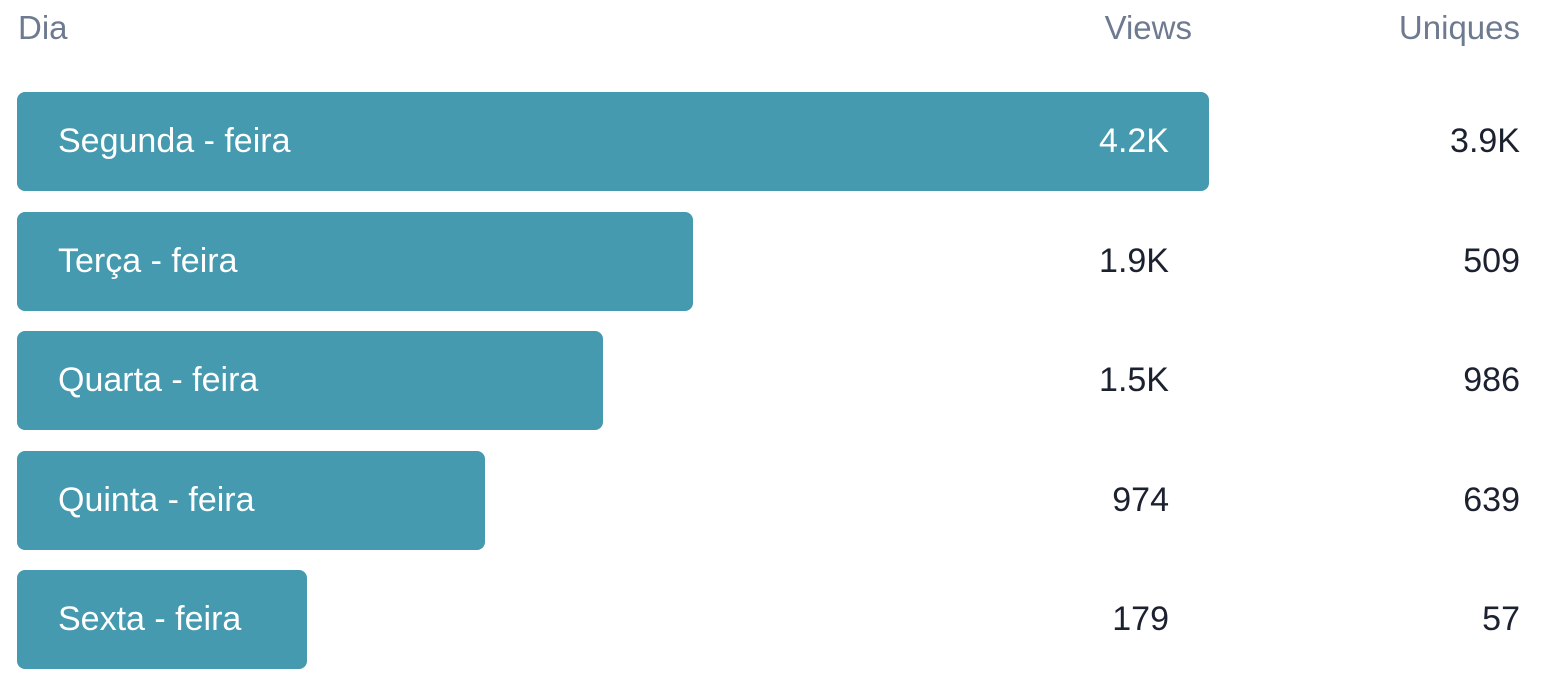  What do you see at coordinates (1459, 27) in the screenshot?
I see `header-uniques: Uniques` at bounding box center [1459, 27].